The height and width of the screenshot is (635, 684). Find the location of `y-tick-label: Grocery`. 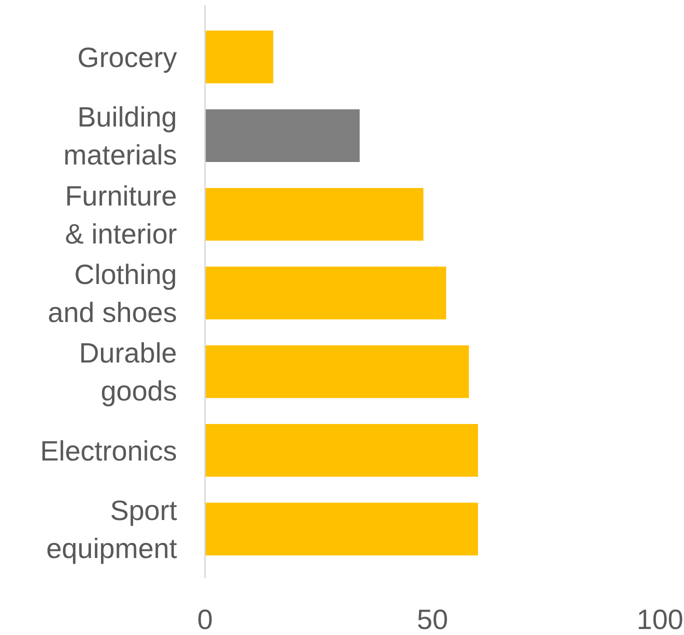

y-tick-label: Grocery is located at coordinates (127, 57).